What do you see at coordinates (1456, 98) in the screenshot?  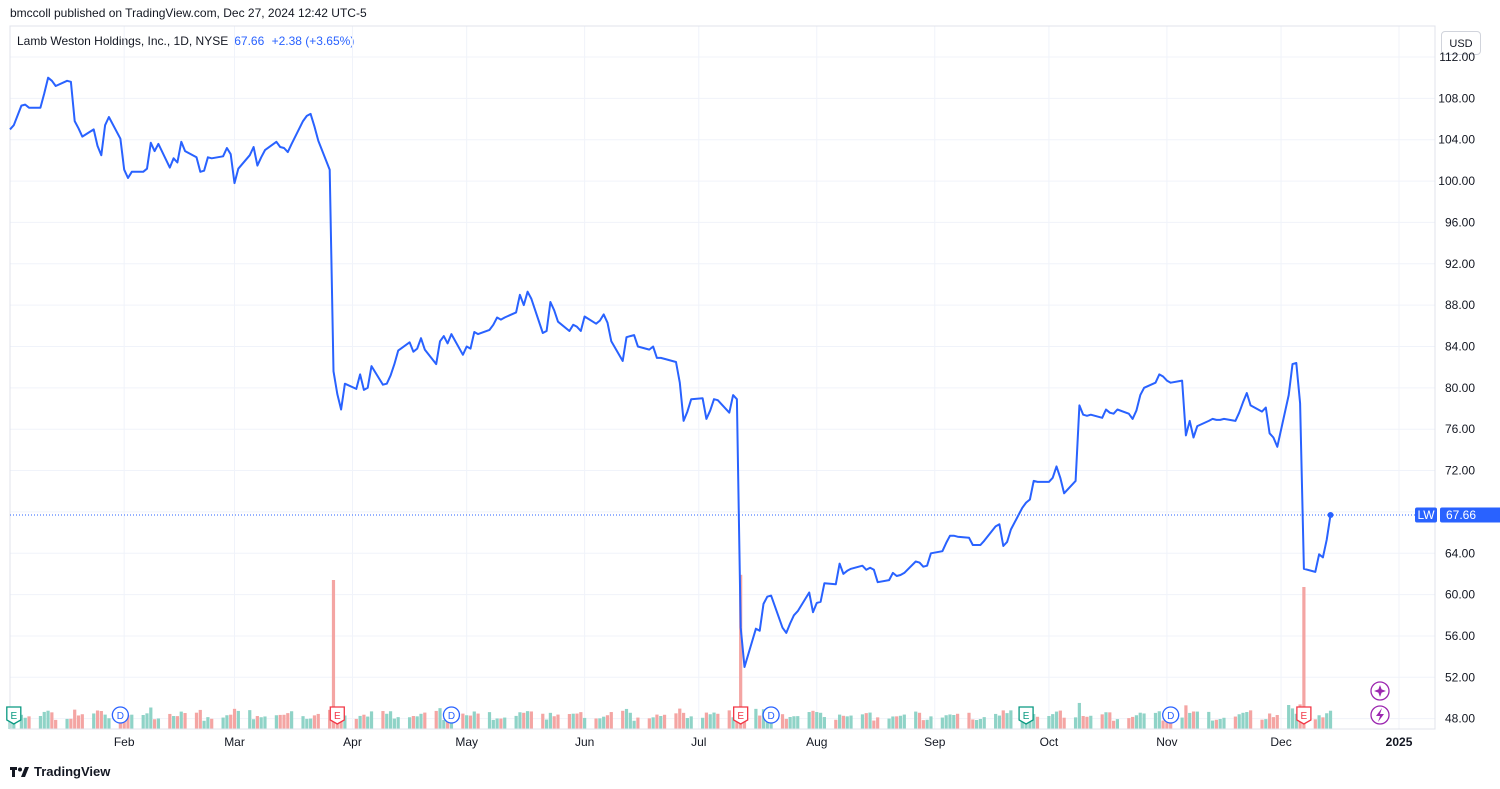 I see `y-tick-label: 108.00` at bounding box center [1456, 98].